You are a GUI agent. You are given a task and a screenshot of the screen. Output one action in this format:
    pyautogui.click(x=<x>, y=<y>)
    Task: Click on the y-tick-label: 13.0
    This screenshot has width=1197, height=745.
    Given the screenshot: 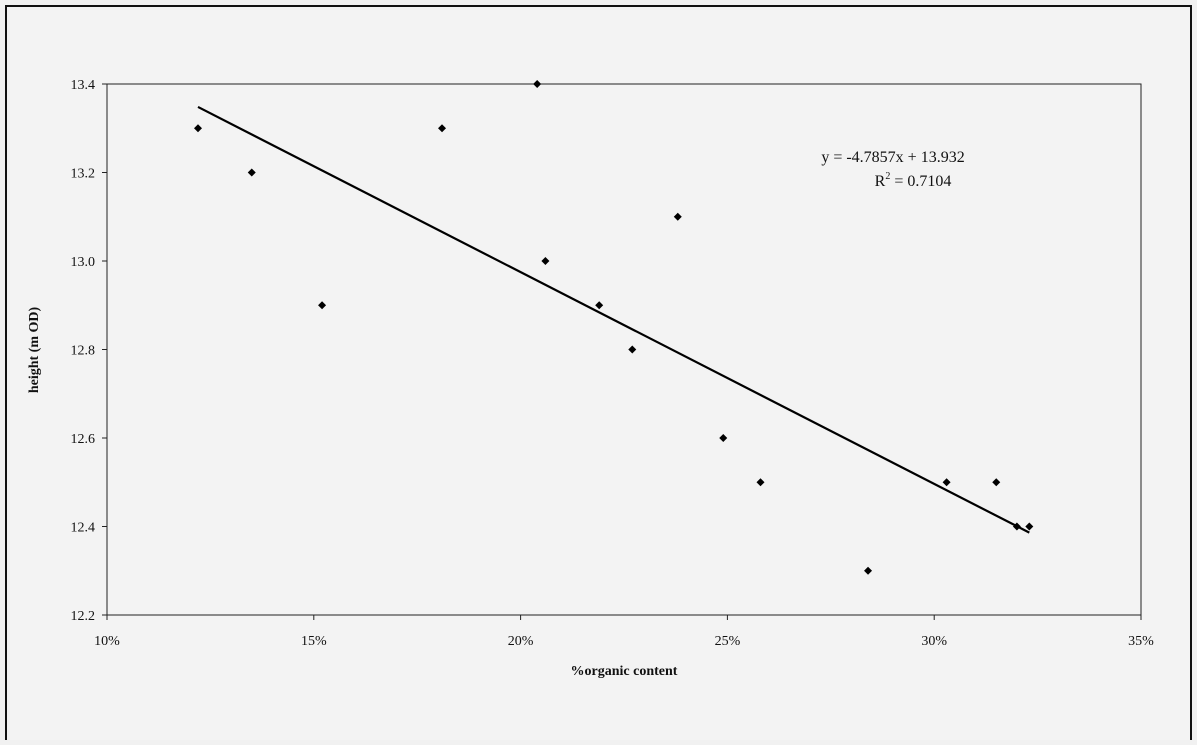 What is the action you would take?
    pyautogui.click(x=83, y=262)
    